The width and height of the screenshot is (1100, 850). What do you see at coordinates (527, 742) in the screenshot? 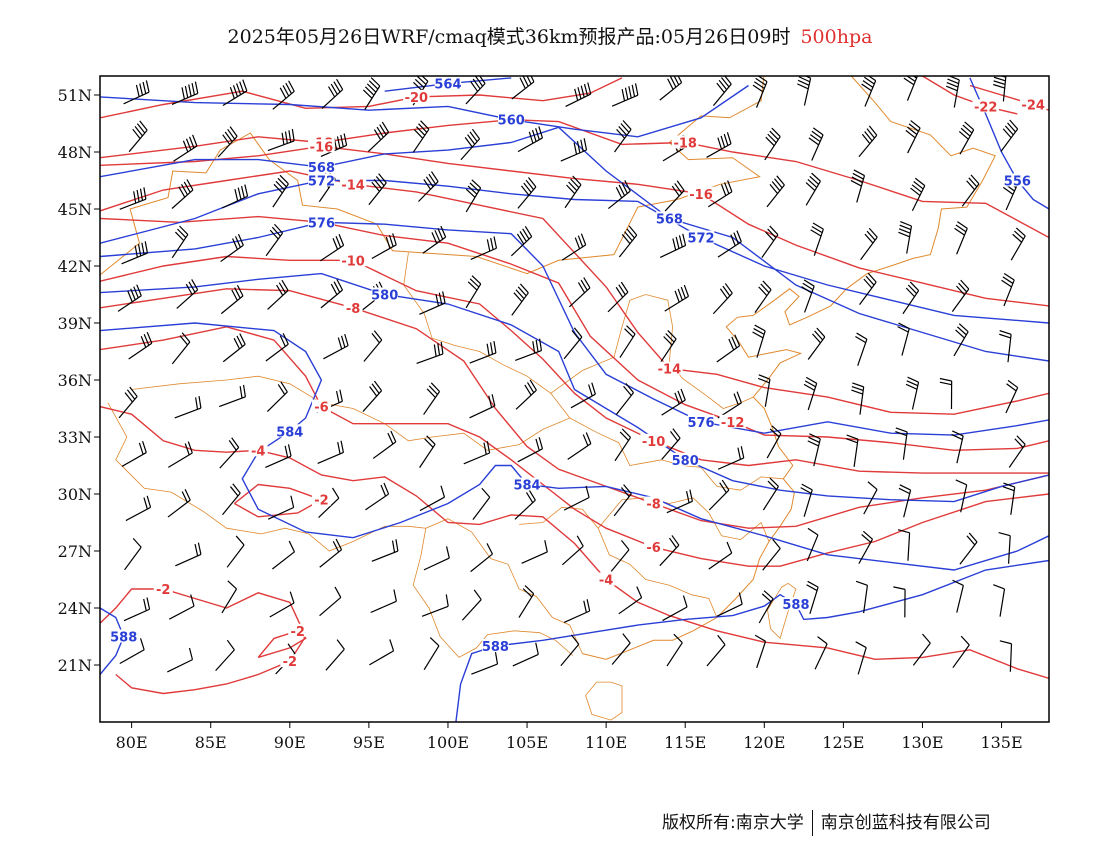
I see `lon-tick-label: 105E` at bounding box center [527, 742].